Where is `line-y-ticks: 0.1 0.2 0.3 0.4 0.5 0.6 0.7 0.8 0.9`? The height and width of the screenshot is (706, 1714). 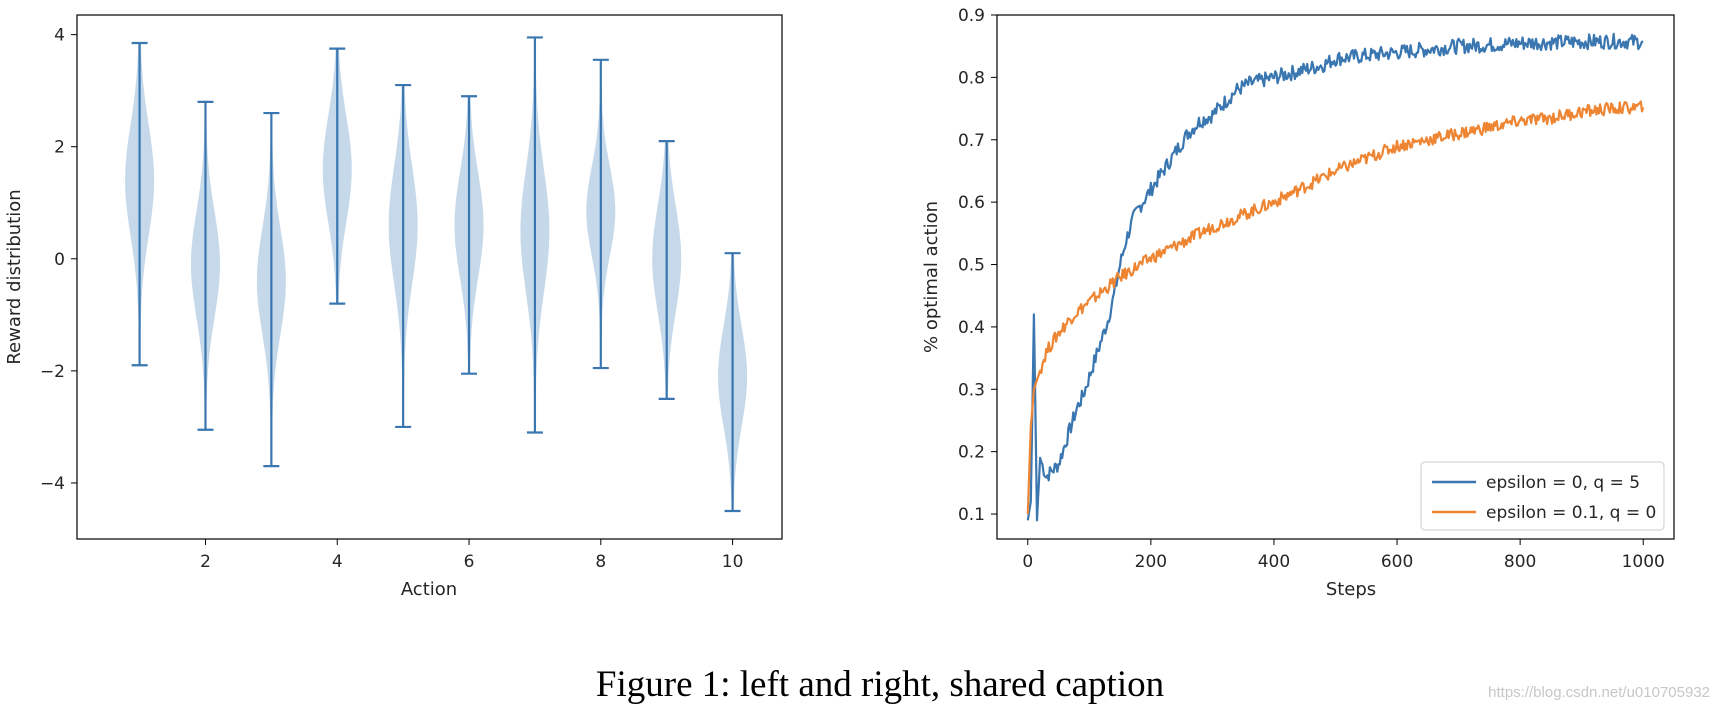
line-y-ticks: 0.1 0.2 0.3 0.4 0.5 0.6 0.7 0.8 0.9 is located at coordinates (977, 265).